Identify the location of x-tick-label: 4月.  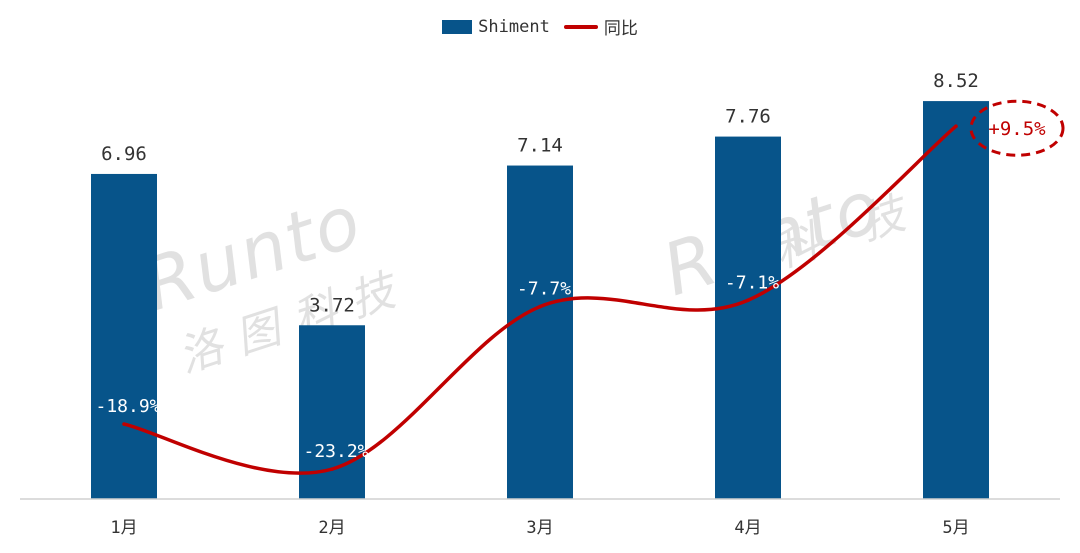
(747, 528).